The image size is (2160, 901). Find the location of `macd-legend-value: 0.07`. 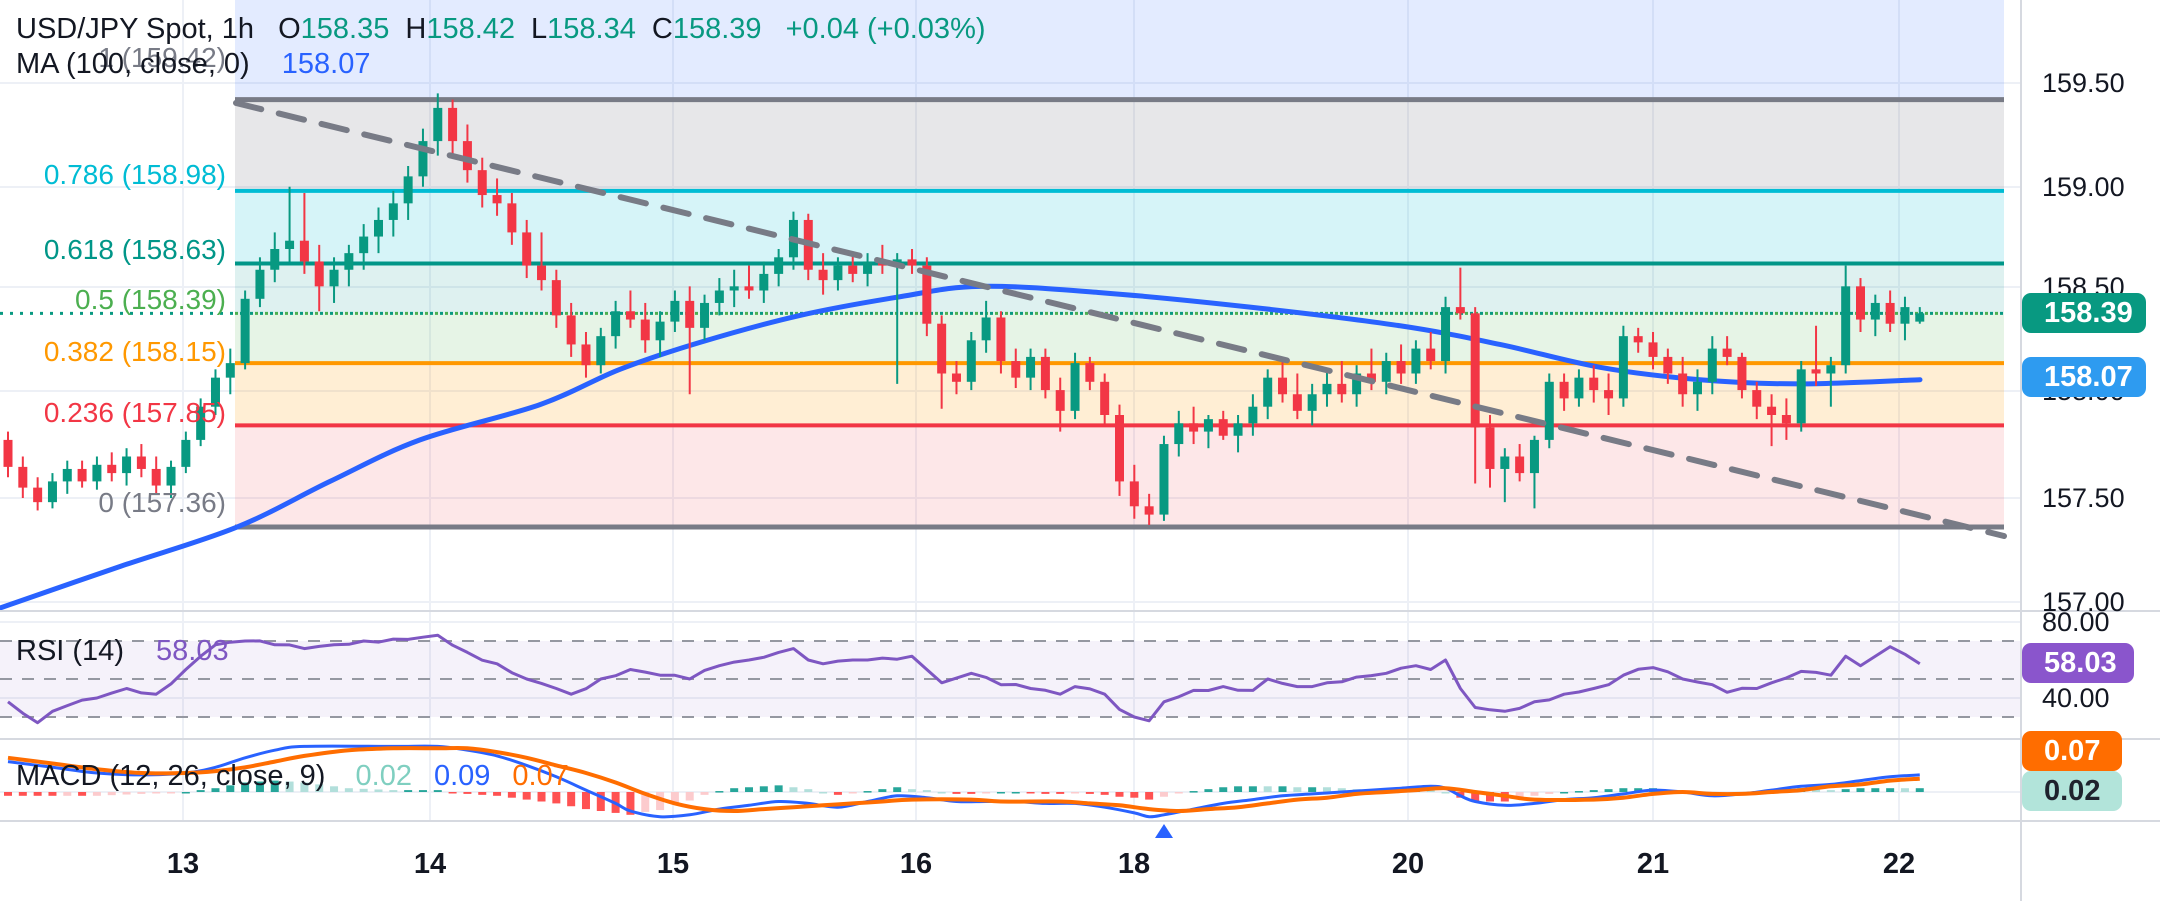

macd-legend-value: 0.07 is located at coordinates (540, 776).